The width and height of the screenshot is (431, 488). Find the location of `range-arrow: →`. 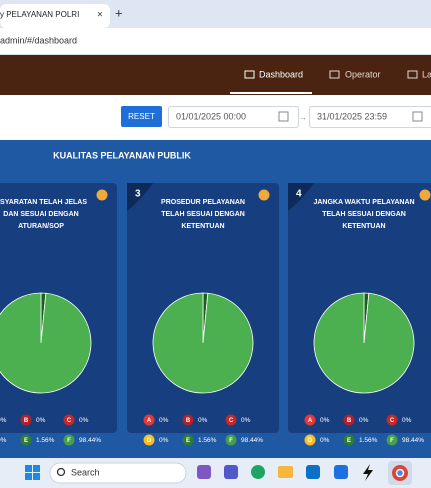

range-arrow: → is located at coordinates (303, 117).